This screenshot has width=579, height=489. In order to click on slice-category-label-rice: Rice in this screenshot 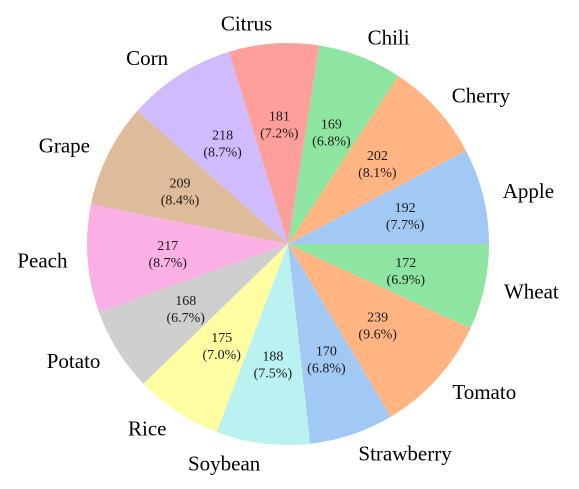, I will do `click(147, 429)`.